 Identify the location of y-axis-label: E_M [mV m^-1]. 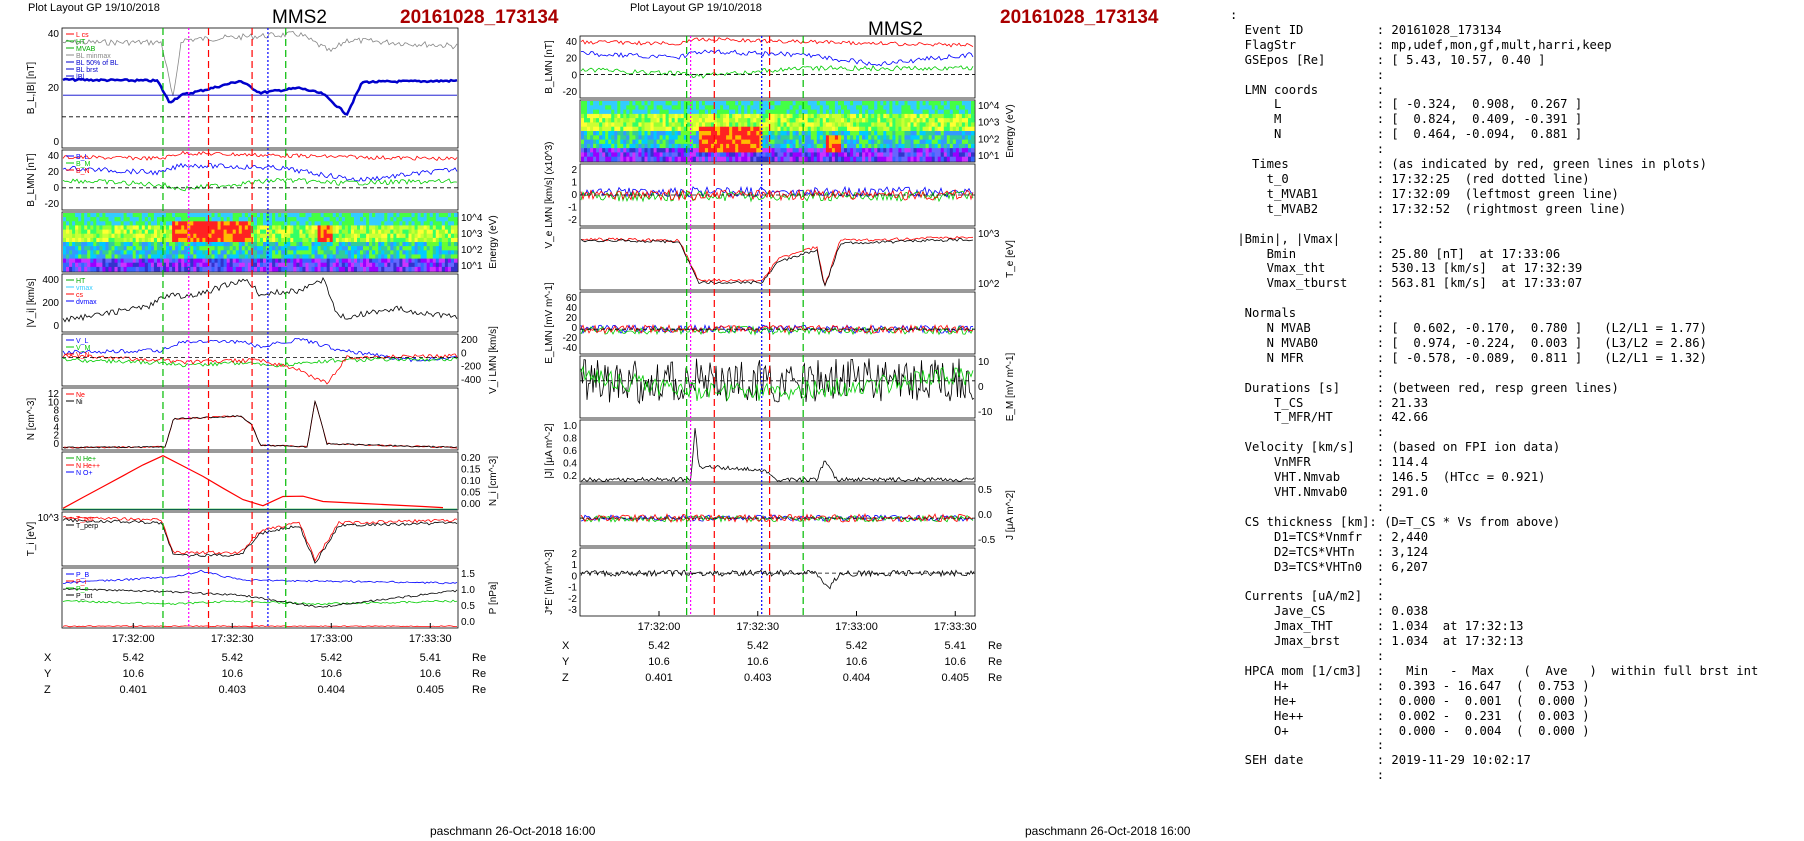
(1010, 386).